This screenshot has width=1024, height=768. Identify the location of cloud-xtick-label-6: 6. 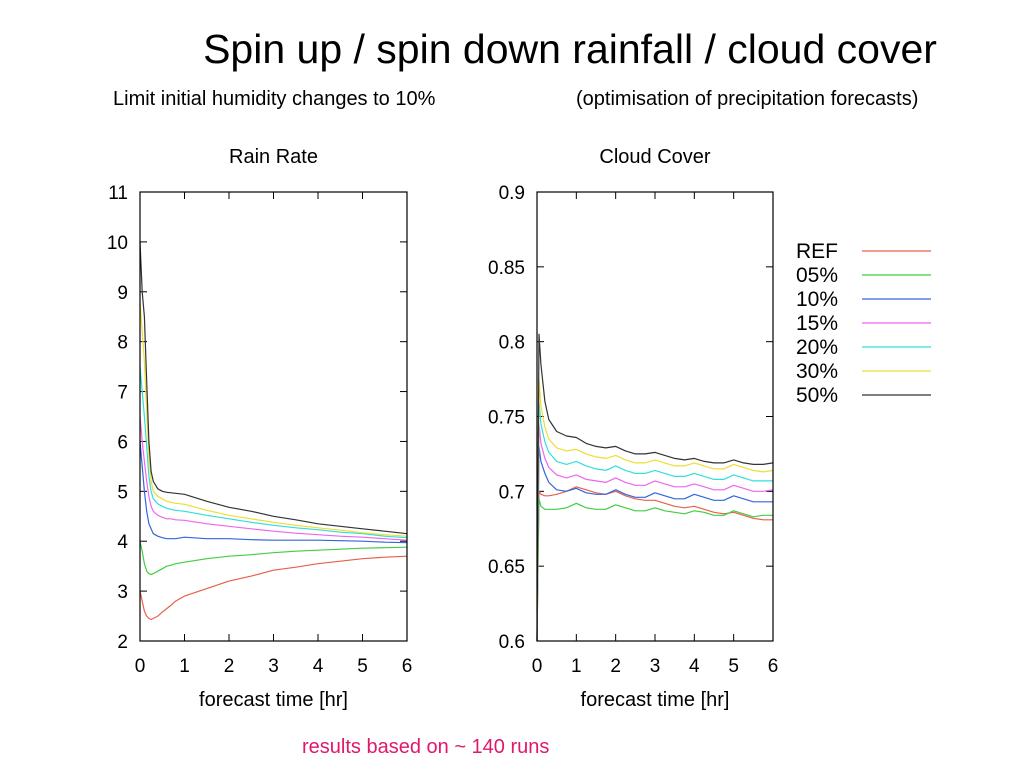
(773, 666).